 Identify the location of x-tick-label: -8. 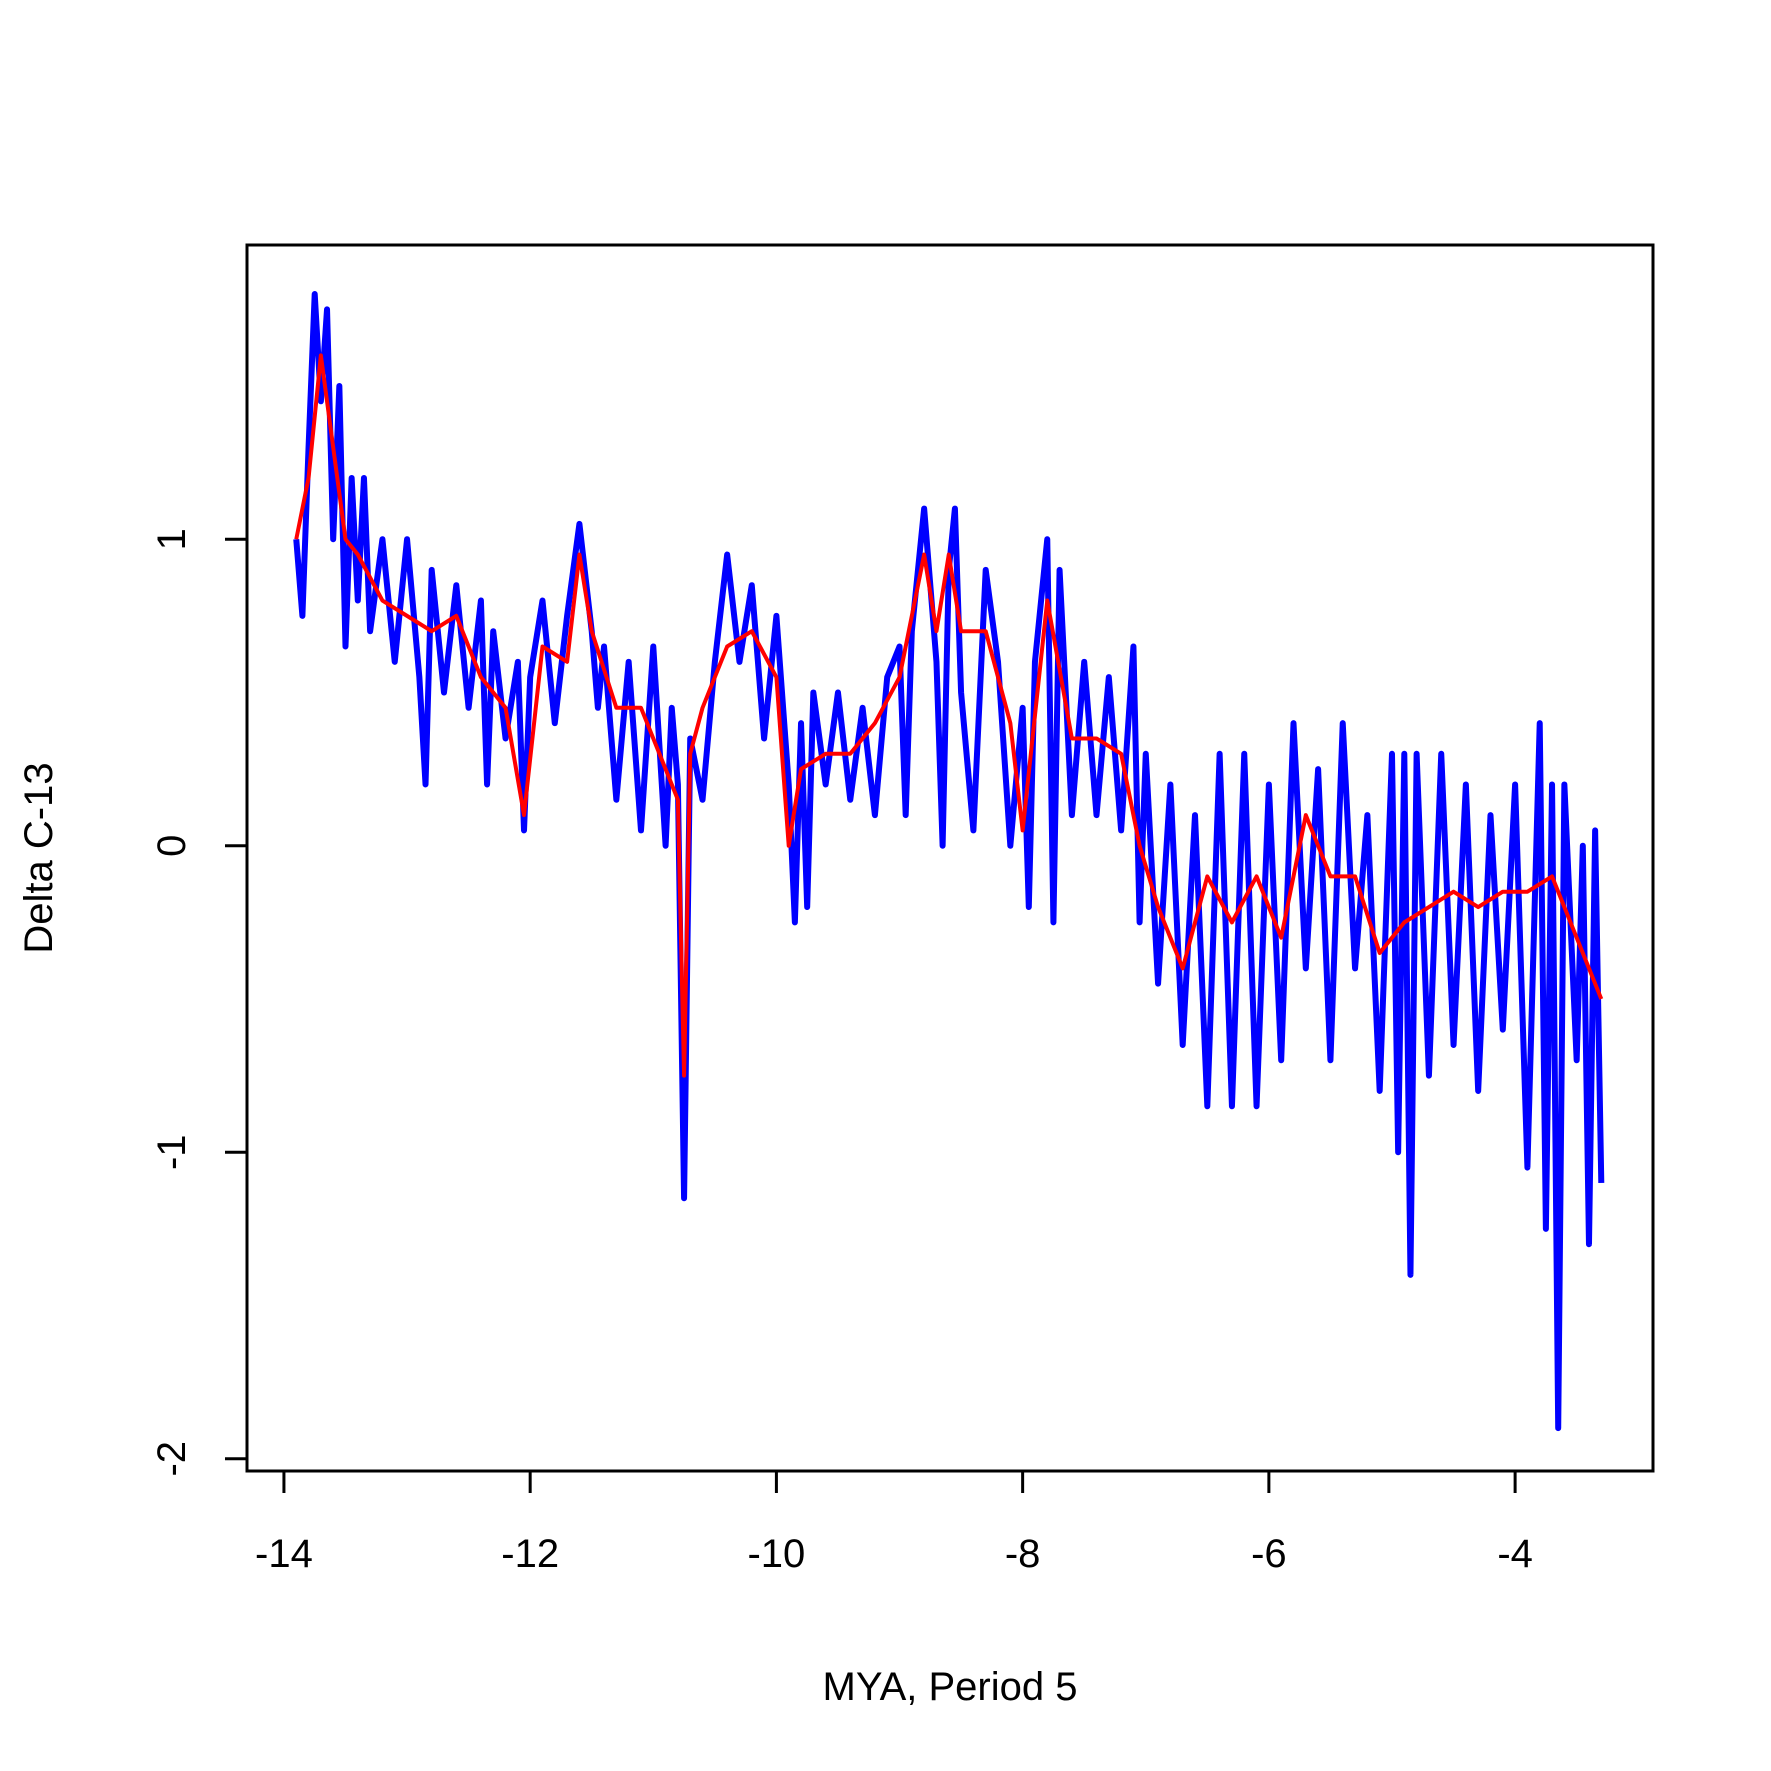
(1023, 1554).